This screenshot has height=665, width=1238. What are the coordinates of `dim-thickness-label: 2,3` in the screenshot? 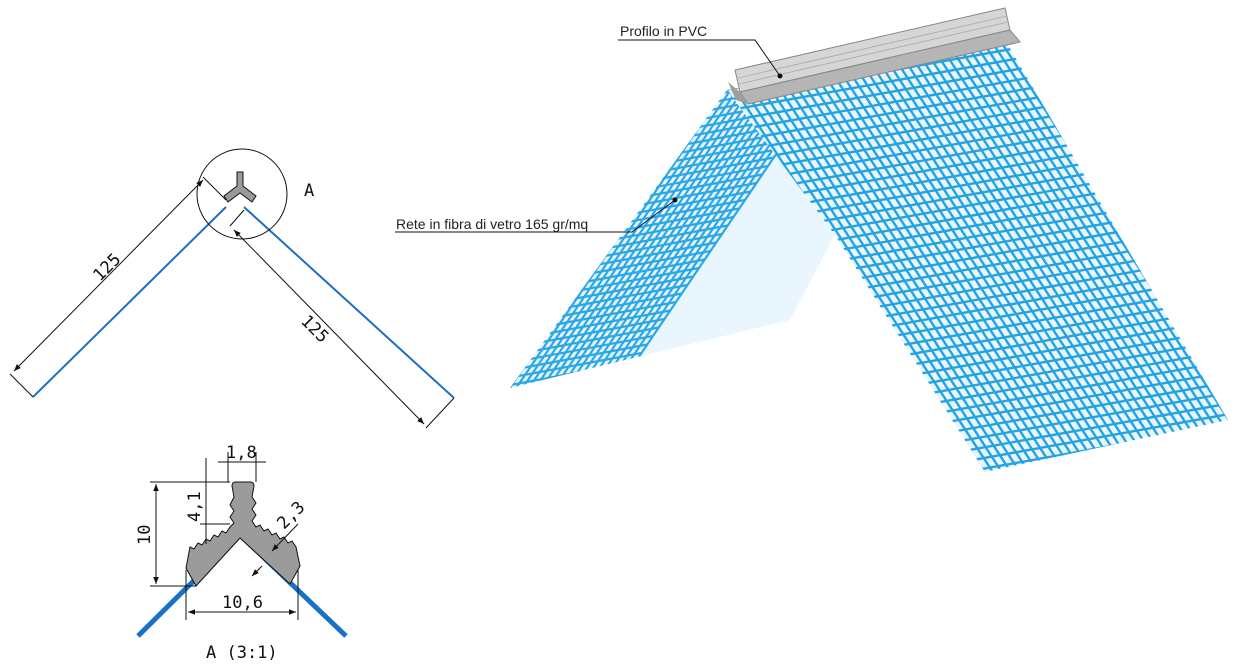 It's located at (291, 516).